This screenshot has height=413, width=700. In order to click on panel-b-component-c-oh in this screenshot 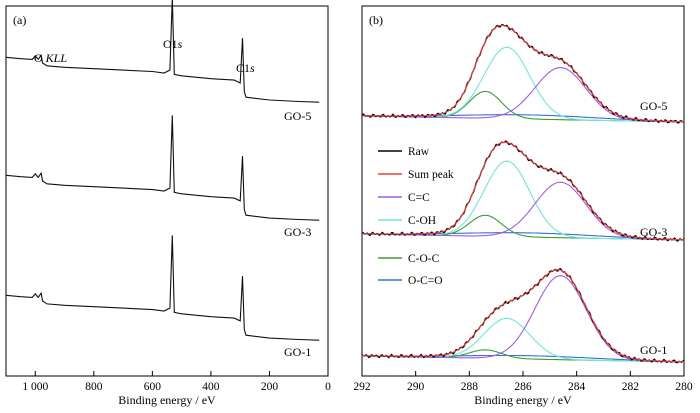, I will do `click(523, 84)`.